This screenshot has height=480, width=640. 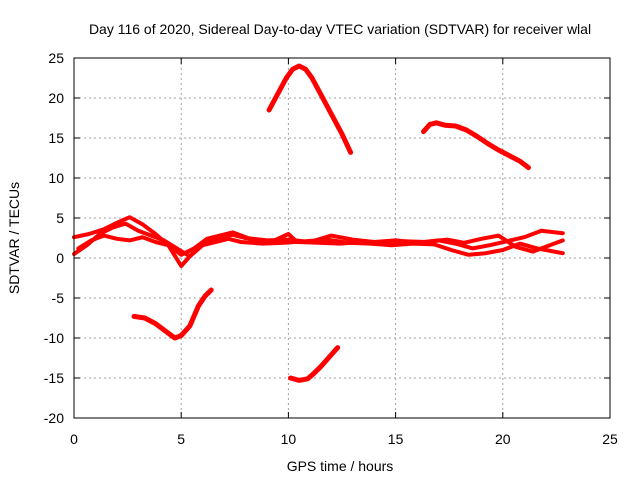 What do you see at coordinates (56, 138) in the screenshot?
I see `y-tick-label: 15` at bounding box center [56, 138].